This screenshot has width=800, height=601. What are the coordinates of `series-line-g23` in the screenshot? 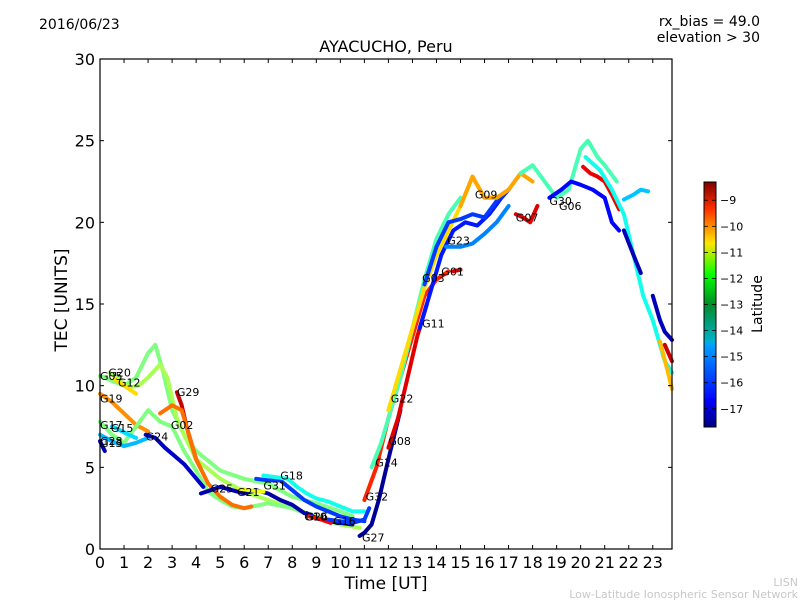 It's located at (477, 226).